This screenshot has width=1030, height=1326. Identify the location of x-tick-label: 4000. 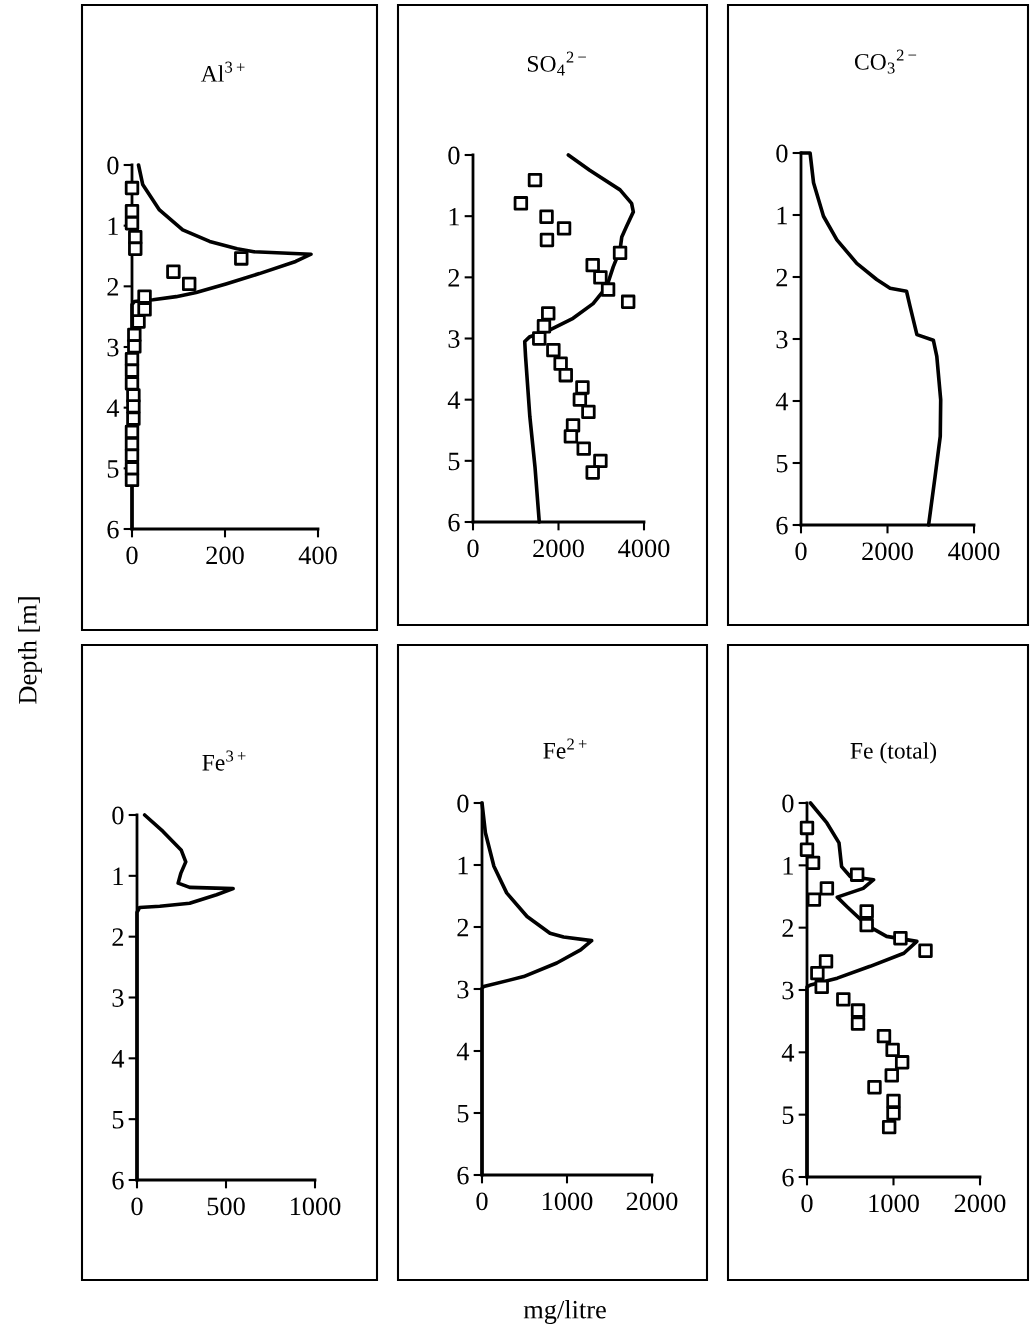
(644, 548).